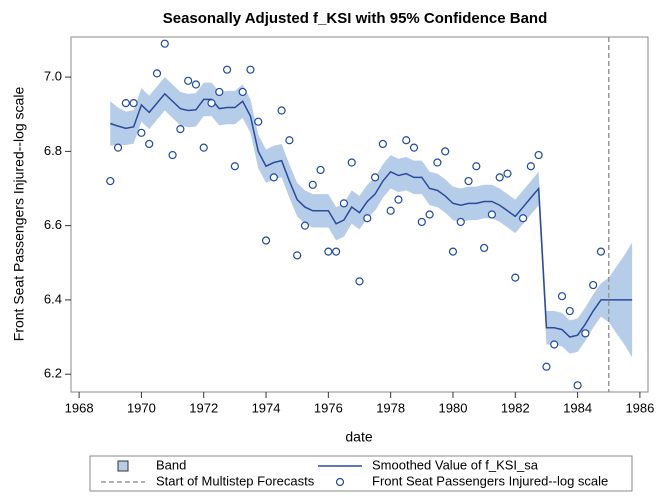 The image size is (666, 500). I want to click on legend-label: Band, so click(171, 464).